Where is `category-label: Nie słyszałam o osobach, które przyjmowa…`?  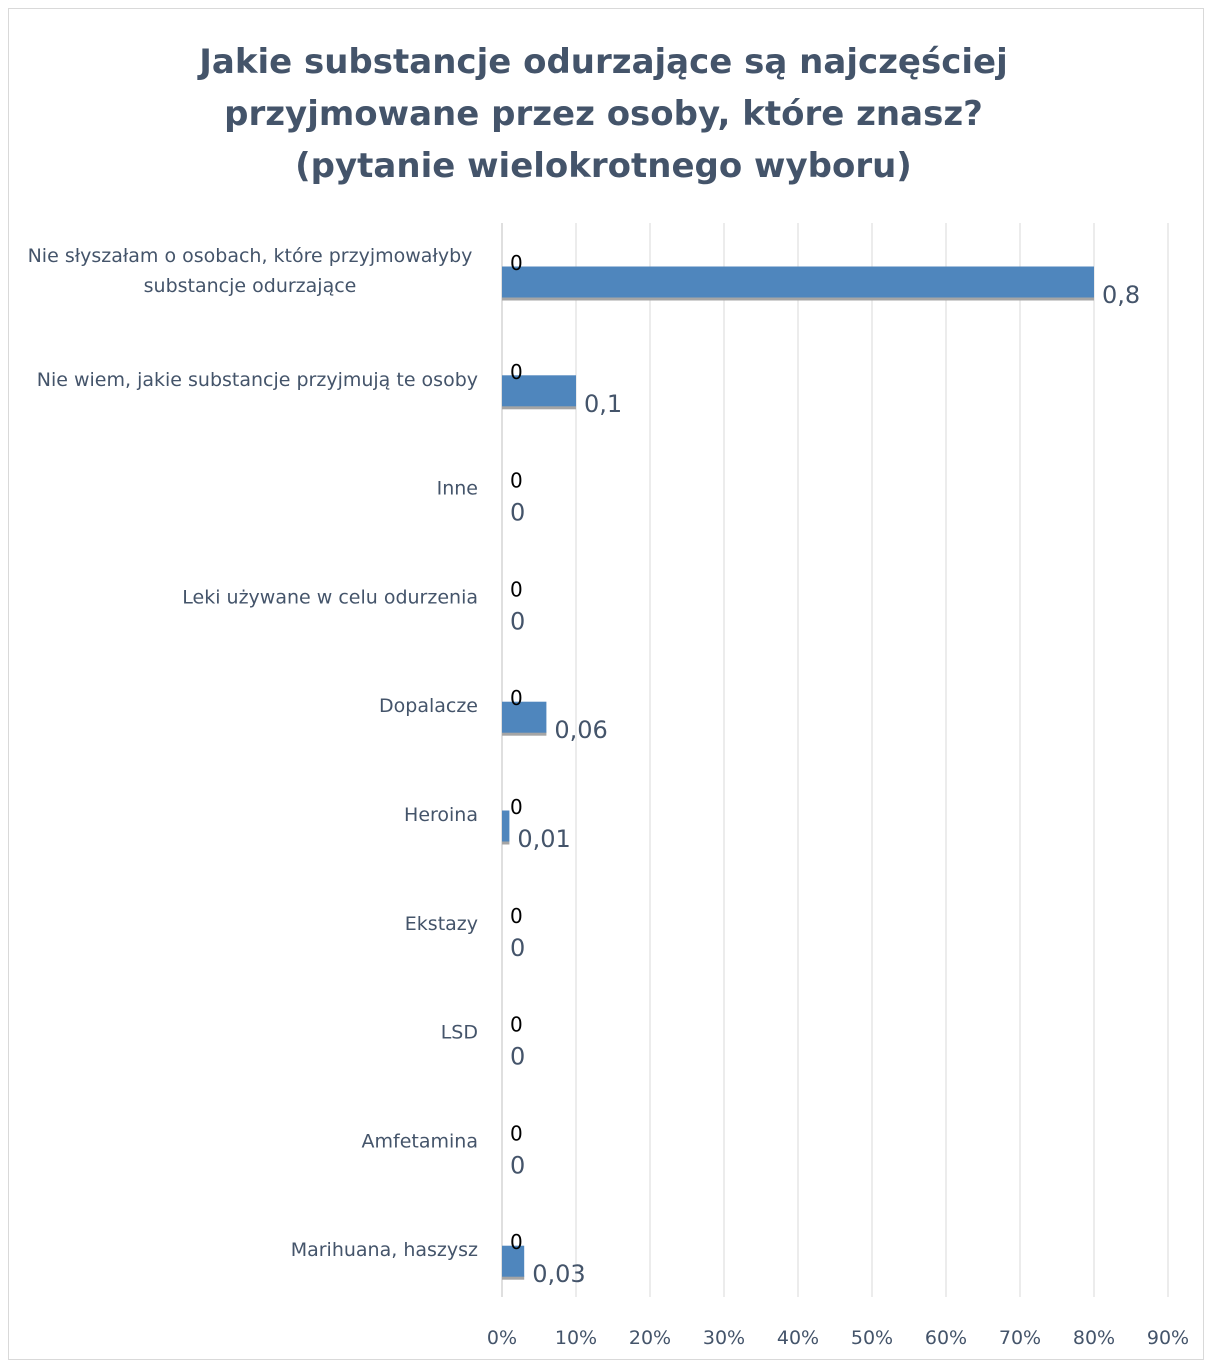
category-label: Nie słyszałam o osobach, które przyjmowa… is located at coordinates (250, 256).